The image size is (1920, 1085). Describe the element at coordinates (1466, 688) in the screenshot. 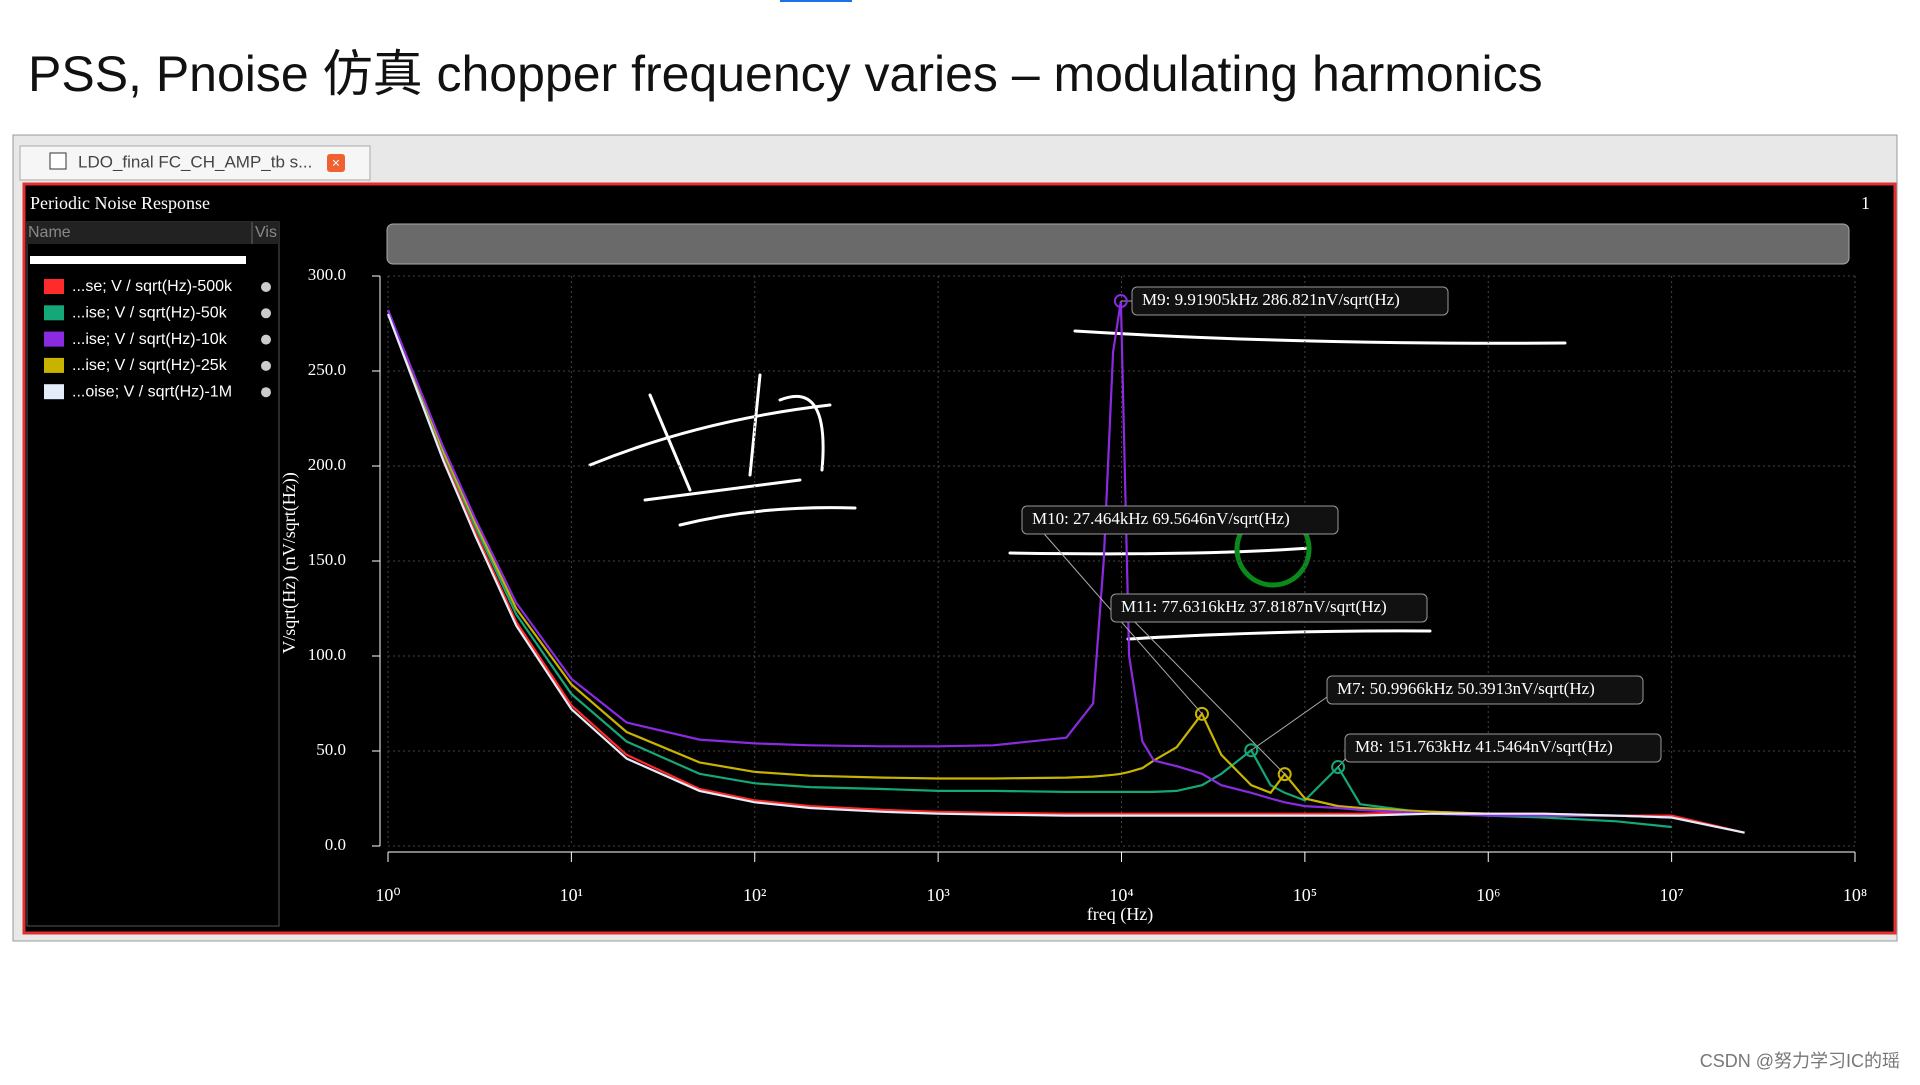

I see `marker-label: M7: 50.9966kHz 50.3913nV/sqrt(Hz)` at that location.